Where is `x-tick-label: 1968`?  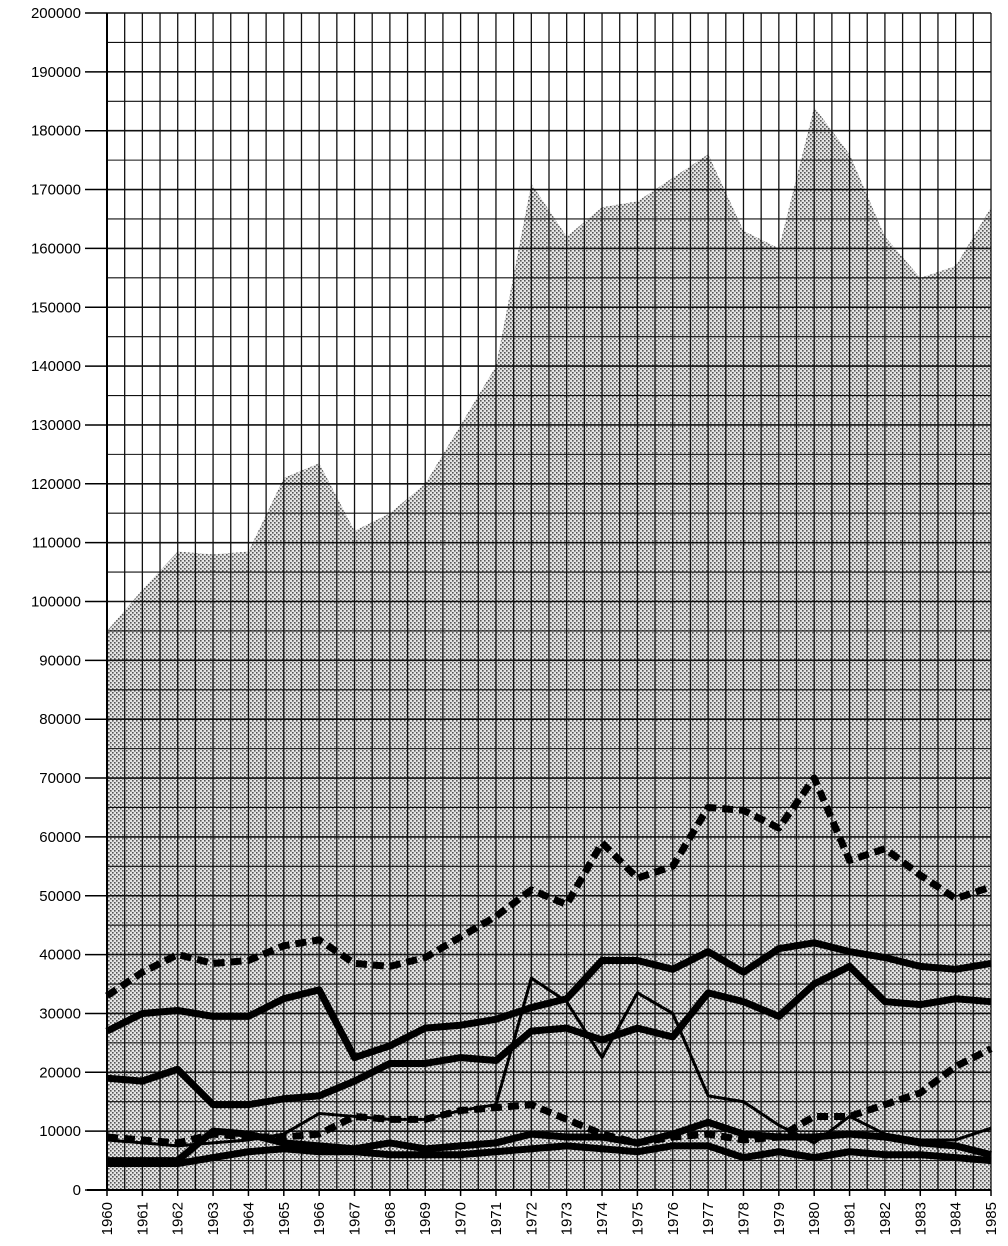 x-tick-label: 1968 is located at coordinates (390, 1218).